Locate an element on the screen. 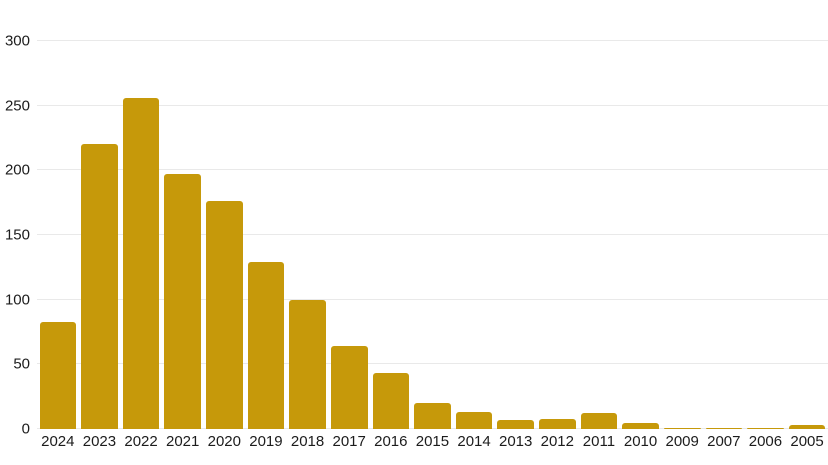 The width and height of the screenshot is (828, 465). x-tick-label-2019: 2019 is located at coordinates (266, 441).